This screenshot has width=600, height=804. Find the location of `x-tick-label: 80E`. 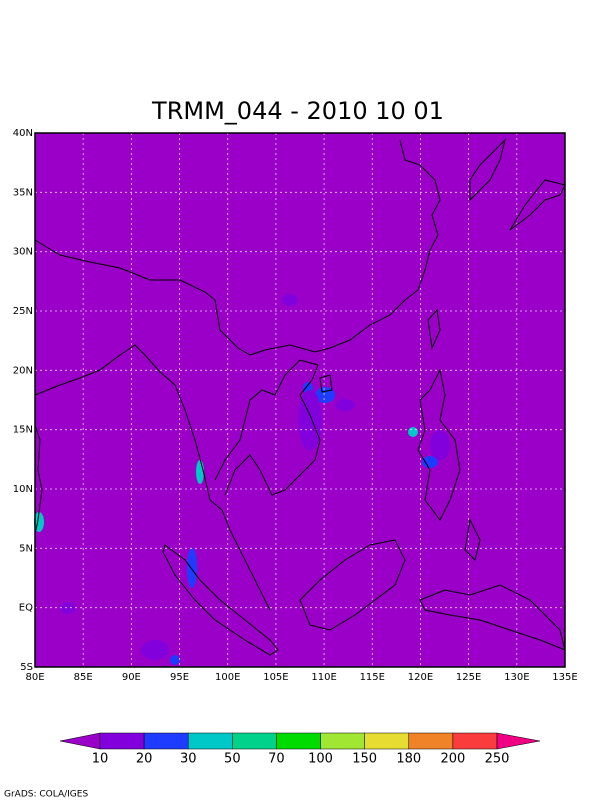

x-tick-label: 80E is located at coordinates (34, 677).